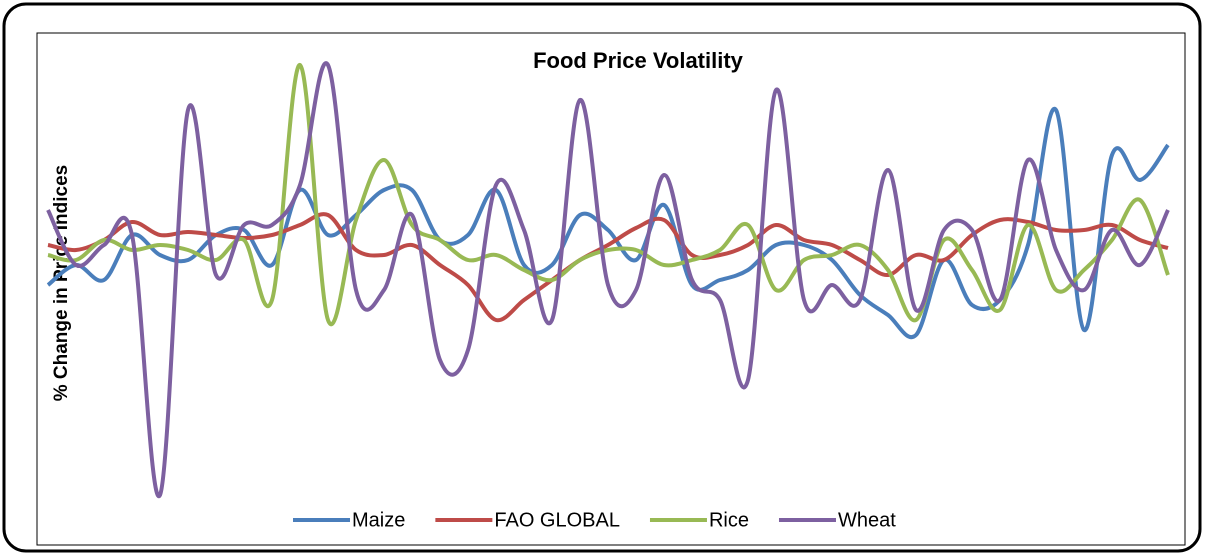 This screenshot has width=1206, height=557. I want to click on y-axis-label: % Change in Price Indices, so click(61, 283).